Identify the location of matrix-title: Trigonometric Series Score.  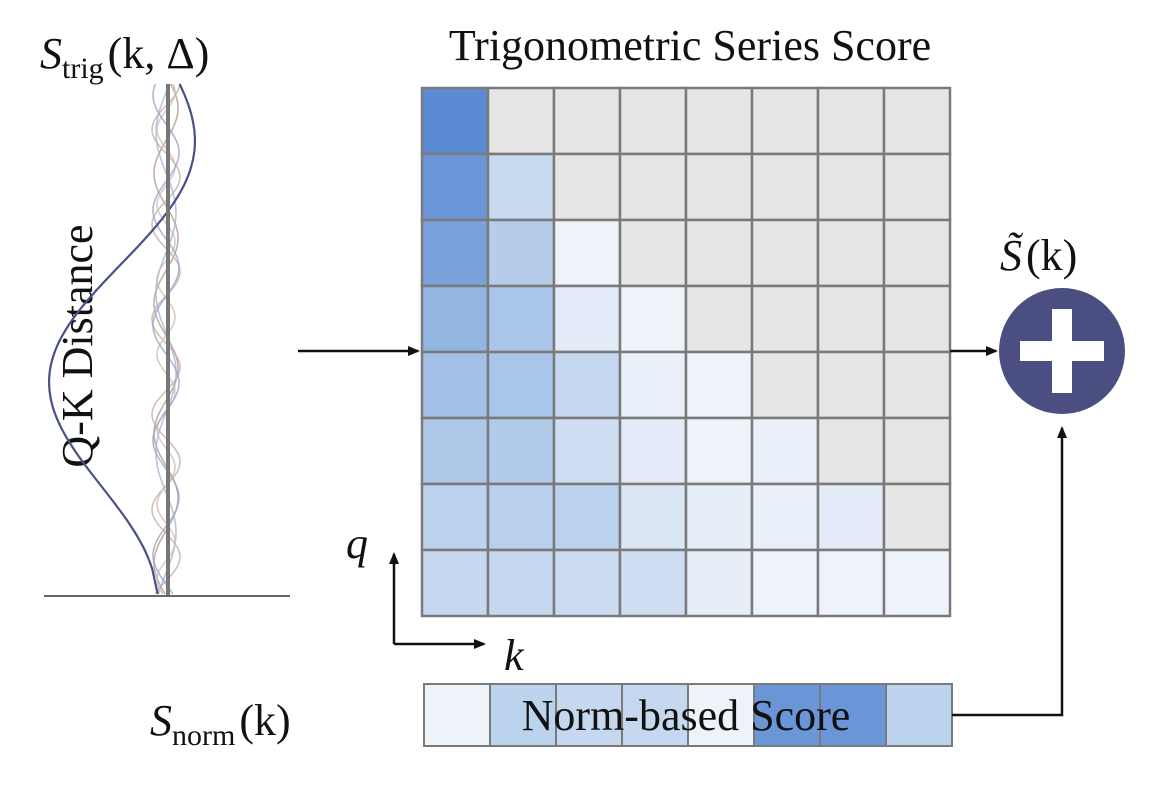
(690, 45).